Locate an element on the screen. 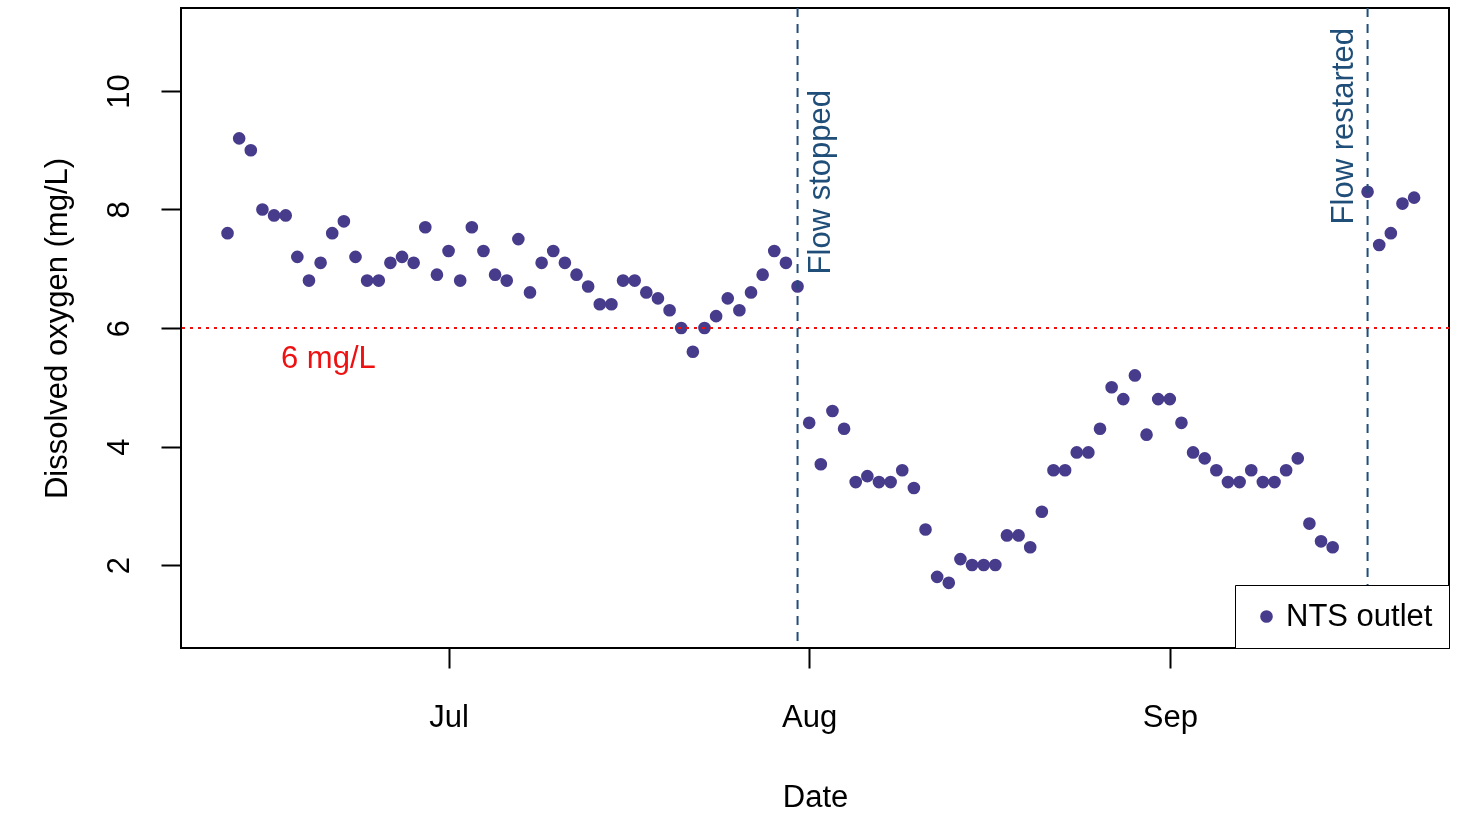 Image resolution: width=1464 pixels, height=822 pixels. x-axis-title: Date is located at coordinates (815, 796).